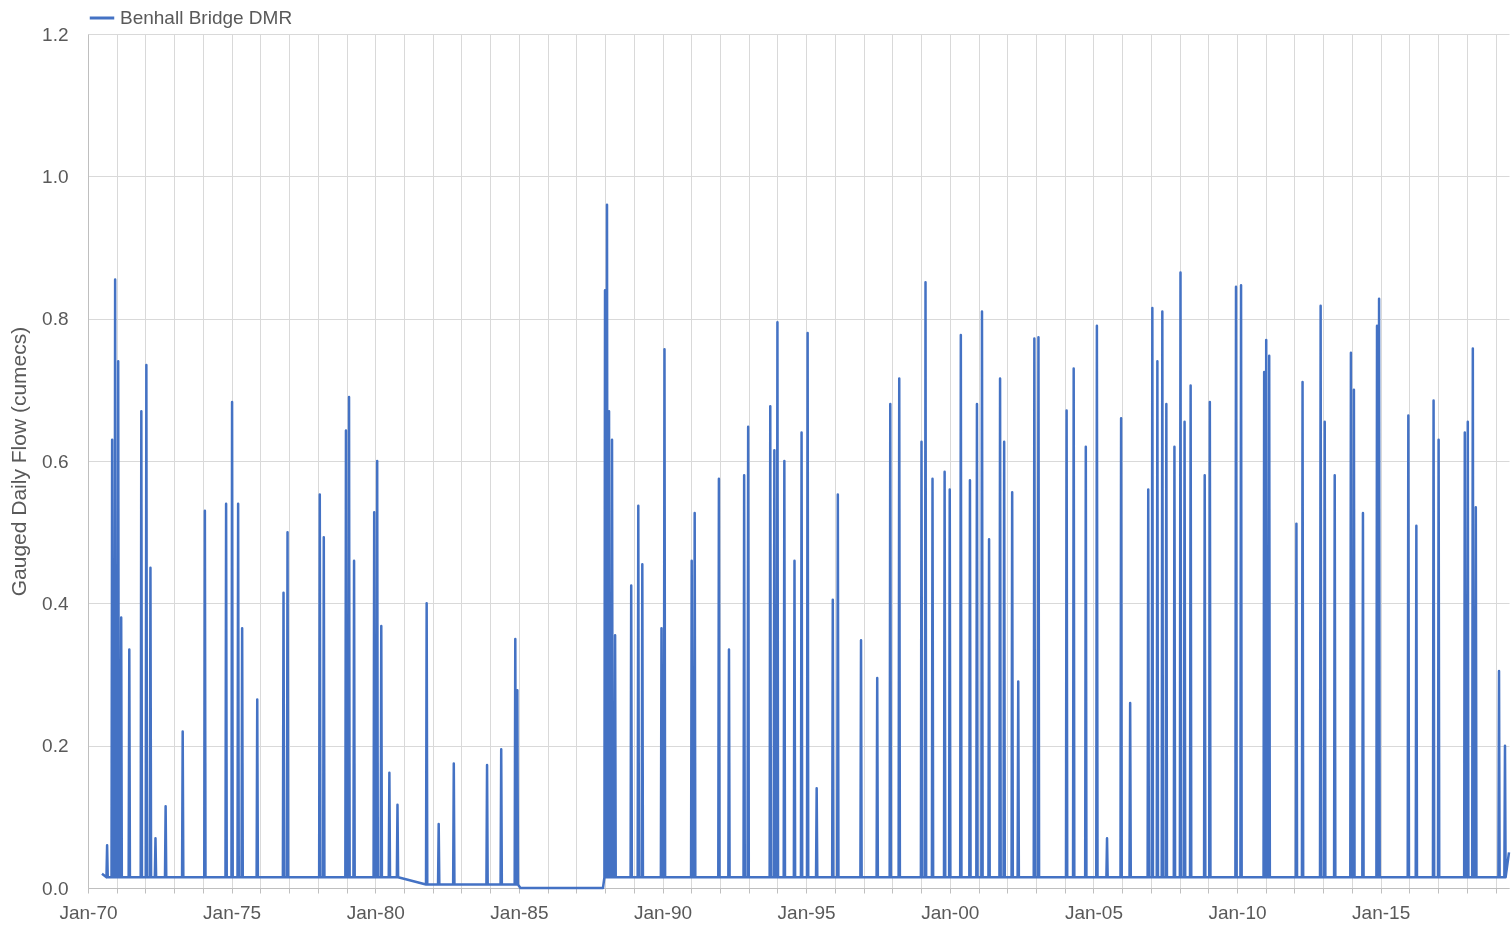 Image resolution: width=1511 pixels, height=926 pixels. Describe the element at coordinates (806, 912) in the screenshot. I see `x-tick-label: Jan-95` at that location.